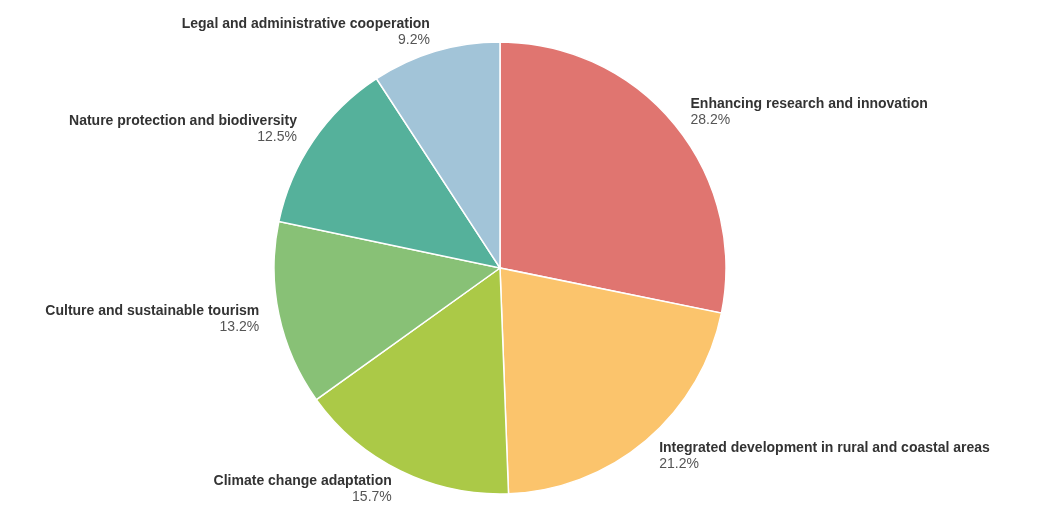  Describe the element at coordinates (809, 103) in the screenshot. I see `slice-label: Enhancing research and innovation` at that location.